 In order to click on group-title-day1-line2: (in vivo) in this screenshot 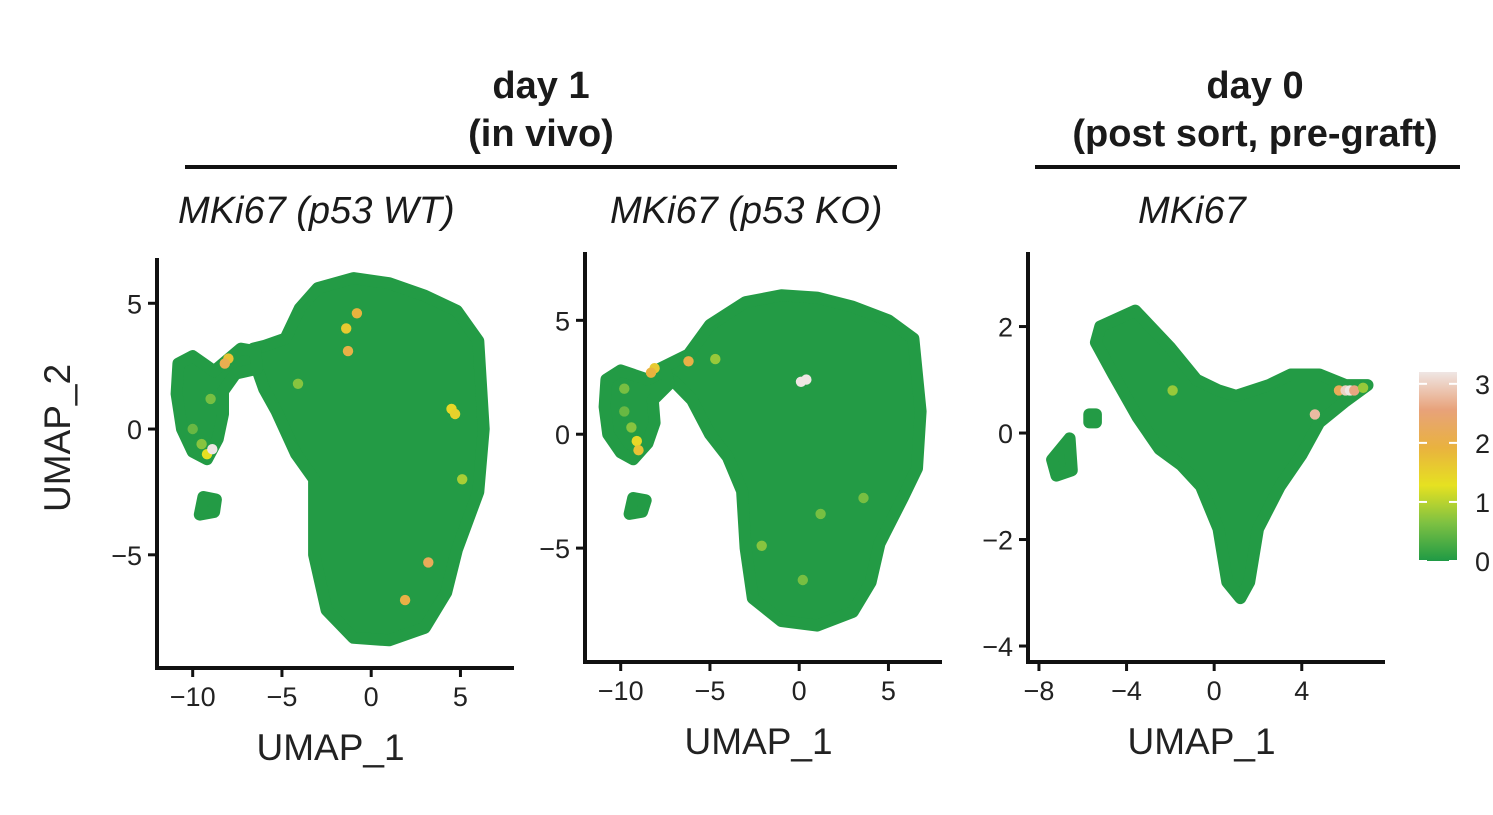, I will do `click(541, 134)`.